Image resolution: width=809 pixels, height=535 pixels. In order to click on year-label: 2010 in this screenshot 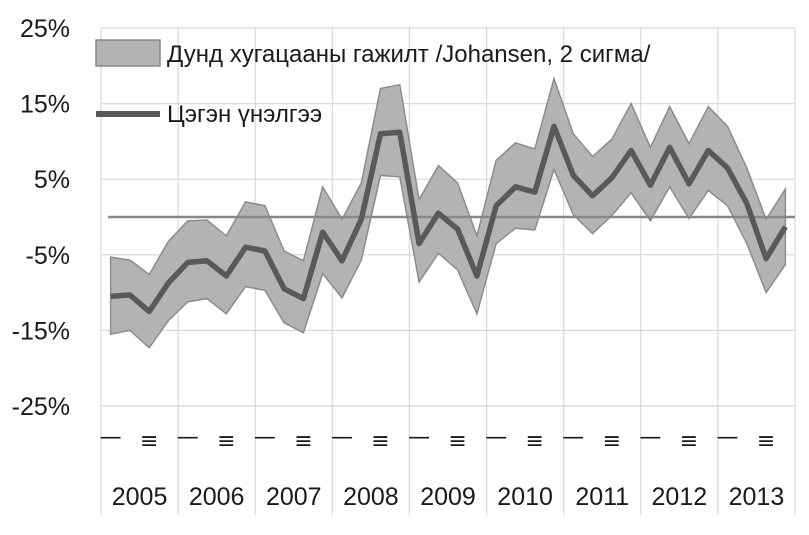, I will do `click(525, 497)`.